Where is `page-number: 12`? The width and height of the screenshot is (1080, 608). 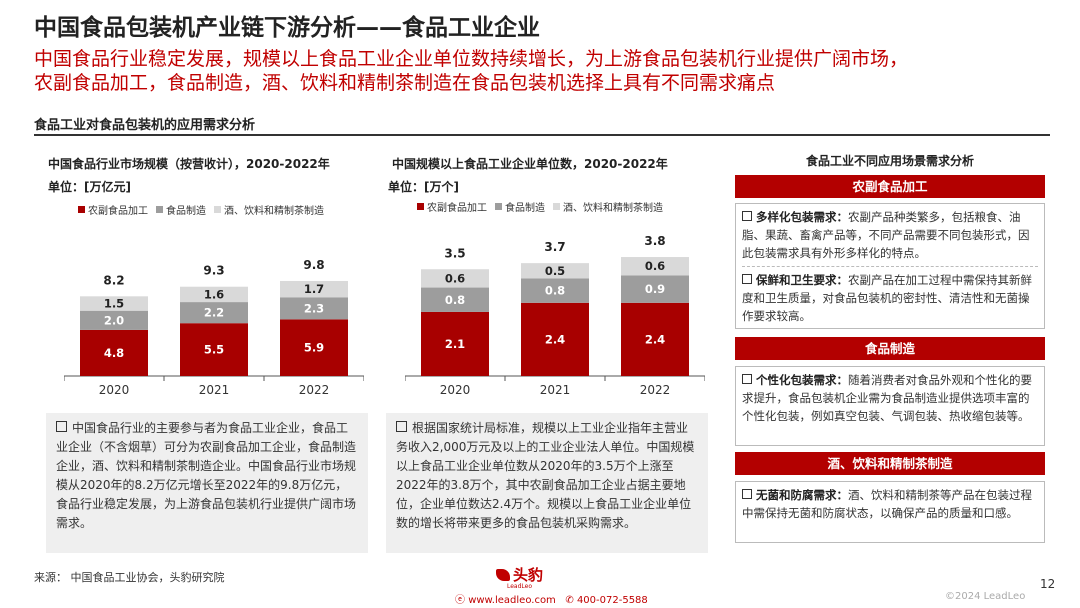
page-number: 12 is located at coordinates (1048, 584).